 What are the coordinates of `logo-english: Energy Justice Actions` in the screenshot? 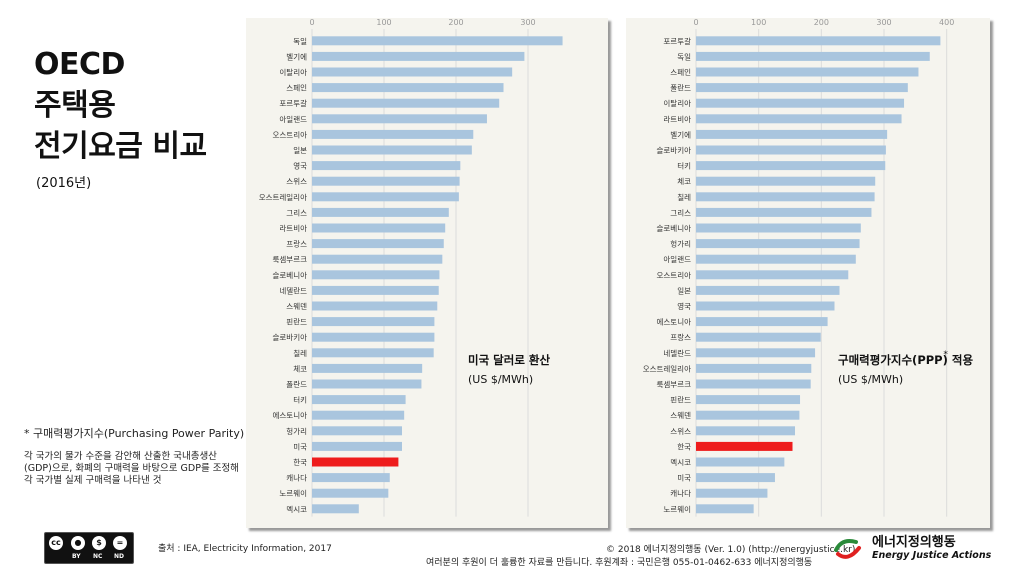 It's located at (932, 555).